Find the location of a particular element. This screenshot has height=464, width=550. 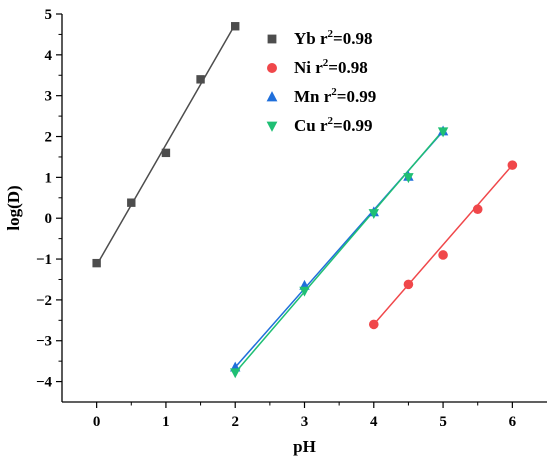

x-tick-label: 5 is located at coordinates (443, 422).